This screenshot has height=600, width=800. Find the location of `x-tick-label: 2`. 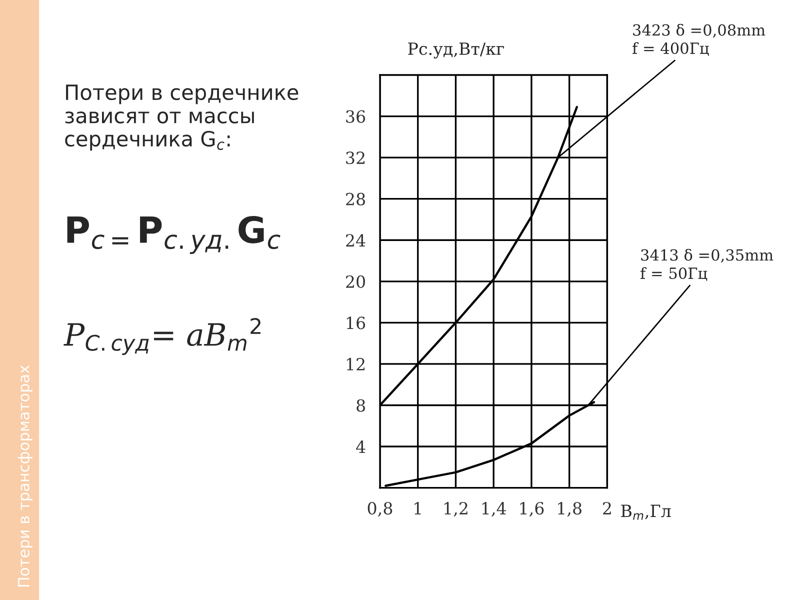

x-tick-label: 2 is located at coordinates (607, 508).